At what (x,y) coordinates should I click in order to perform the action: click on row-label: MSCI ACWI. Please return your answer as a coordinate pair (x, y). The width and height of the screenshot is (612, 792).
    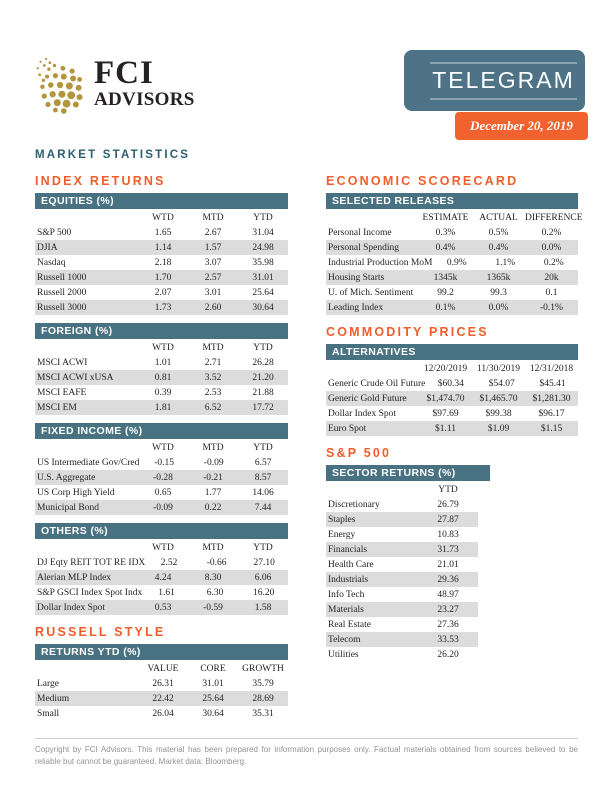
    Looking at the image, I should click on (62, 362).